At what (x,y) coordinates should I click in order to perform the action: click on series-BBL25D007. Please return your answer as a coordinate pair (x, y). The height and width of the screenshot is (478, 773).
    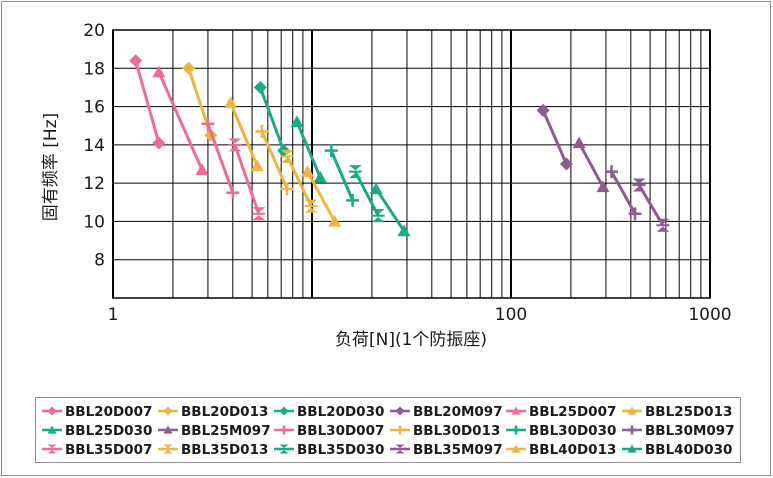
    Looking at the image, I should click on (180, 120).